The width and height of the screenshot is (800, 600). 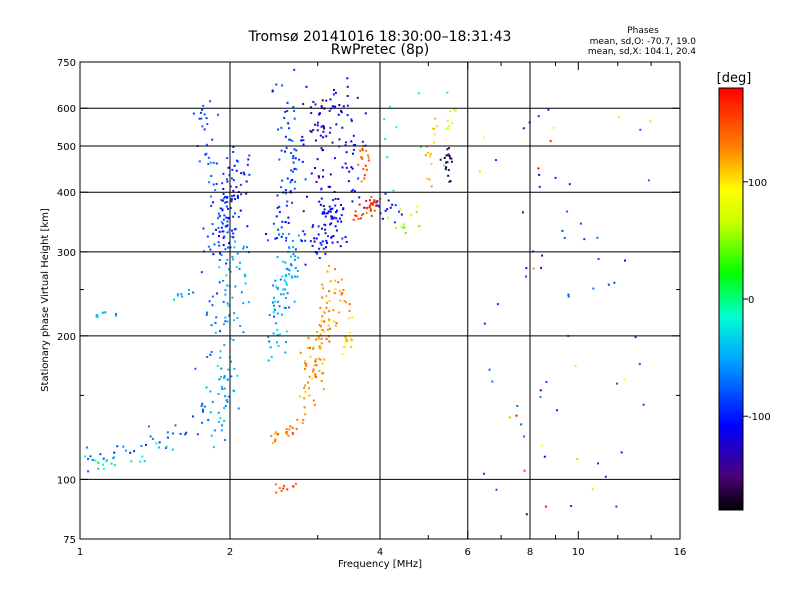 I want to click on x-tick-label: 16, so click(x=680, y=552).